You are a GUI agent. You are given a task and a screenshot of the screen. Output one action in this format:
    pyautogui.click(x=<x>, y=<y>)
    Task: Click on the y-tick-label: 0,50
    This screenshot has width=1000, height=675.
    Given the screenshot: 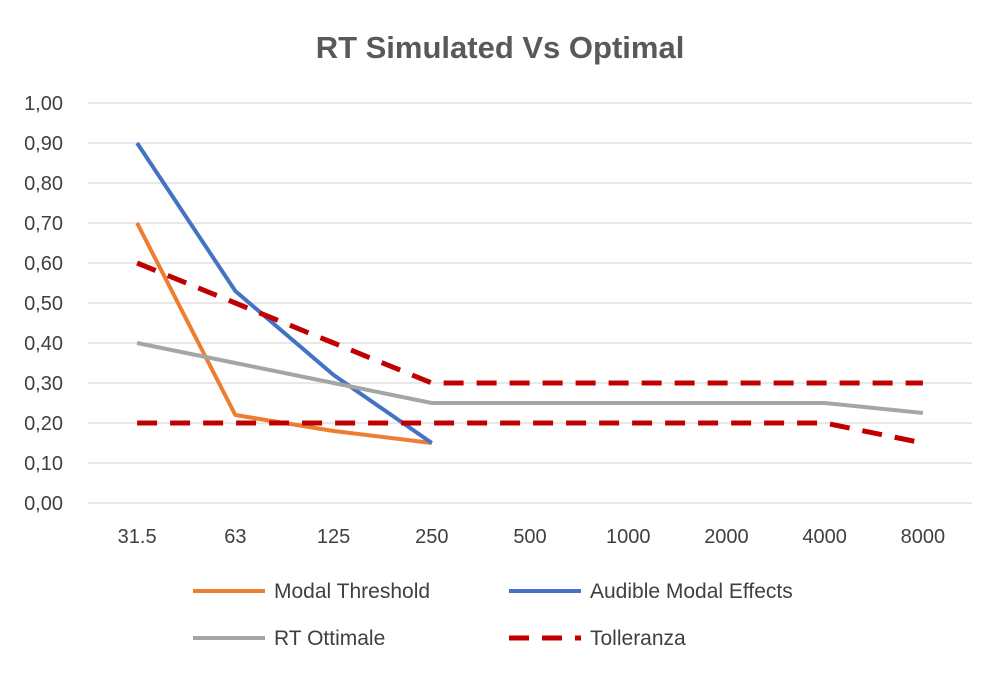 What is the action you would take?
    pyautogui.click(x=43, y=304)
    